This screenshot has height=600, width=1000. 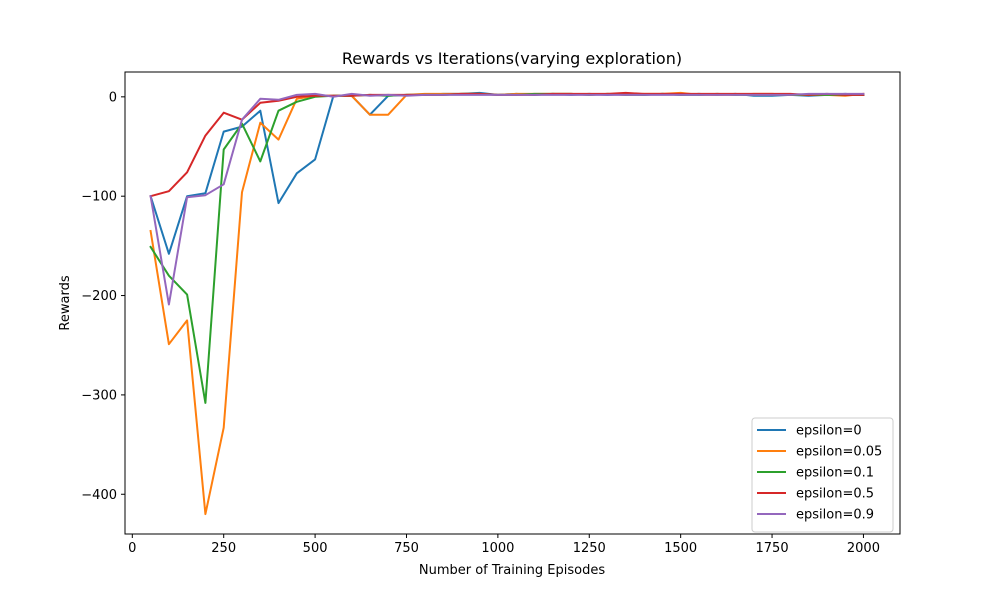 I want to click on x-tick-label: 500, so click(x=315, y=548).